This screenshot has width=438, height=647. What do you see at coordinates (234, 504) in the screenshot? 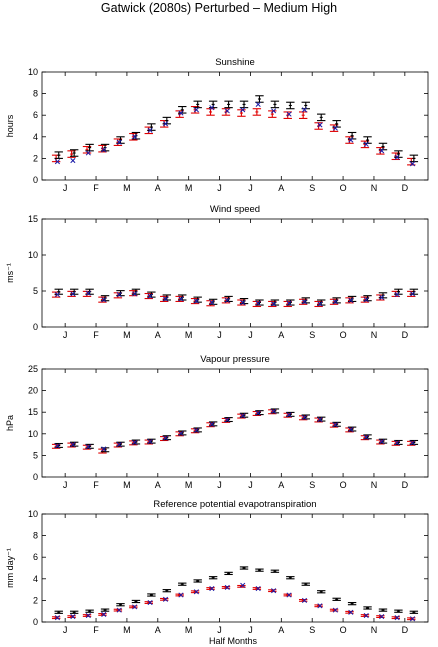
I see `panel-title: Reference potential evapotranspiration` at bounding box center [234, 504].